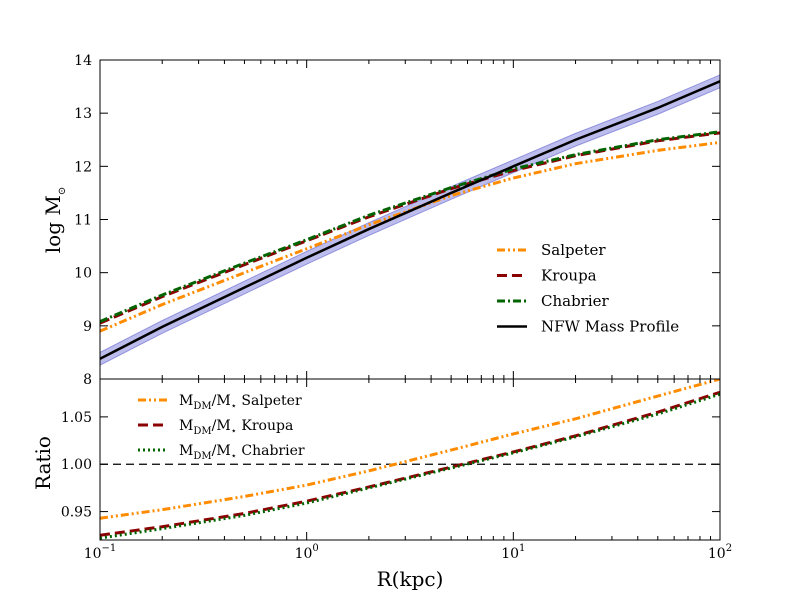  What do you see at coordinates (76, 465) in the screenshot?
I see `y-tick-label: 1.00` at bounding box center [76, 465].